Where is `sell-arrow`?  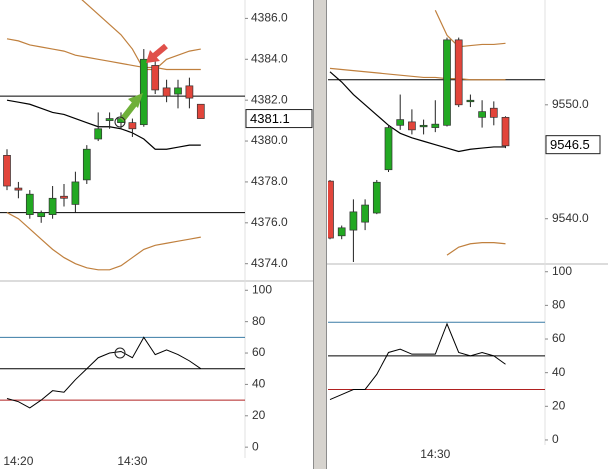
sell-arrow is located at coordinates (157, 53).